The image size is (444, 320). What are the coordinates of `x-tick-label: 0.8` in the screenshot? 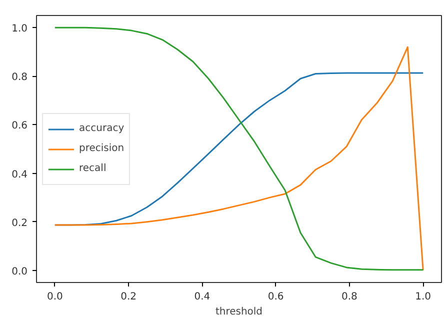 It's located at (350, 297).